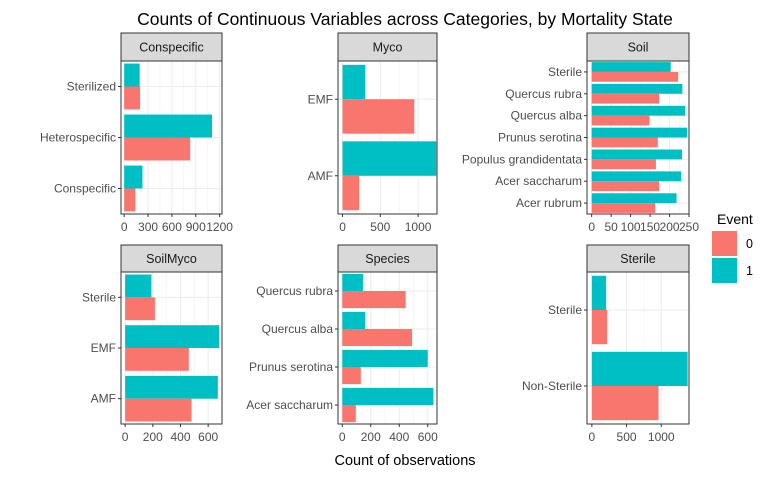 The height and width of the screenshot is (480, 770). I want to click on y-tick-label: Non-Sterile, so click(552, 386).